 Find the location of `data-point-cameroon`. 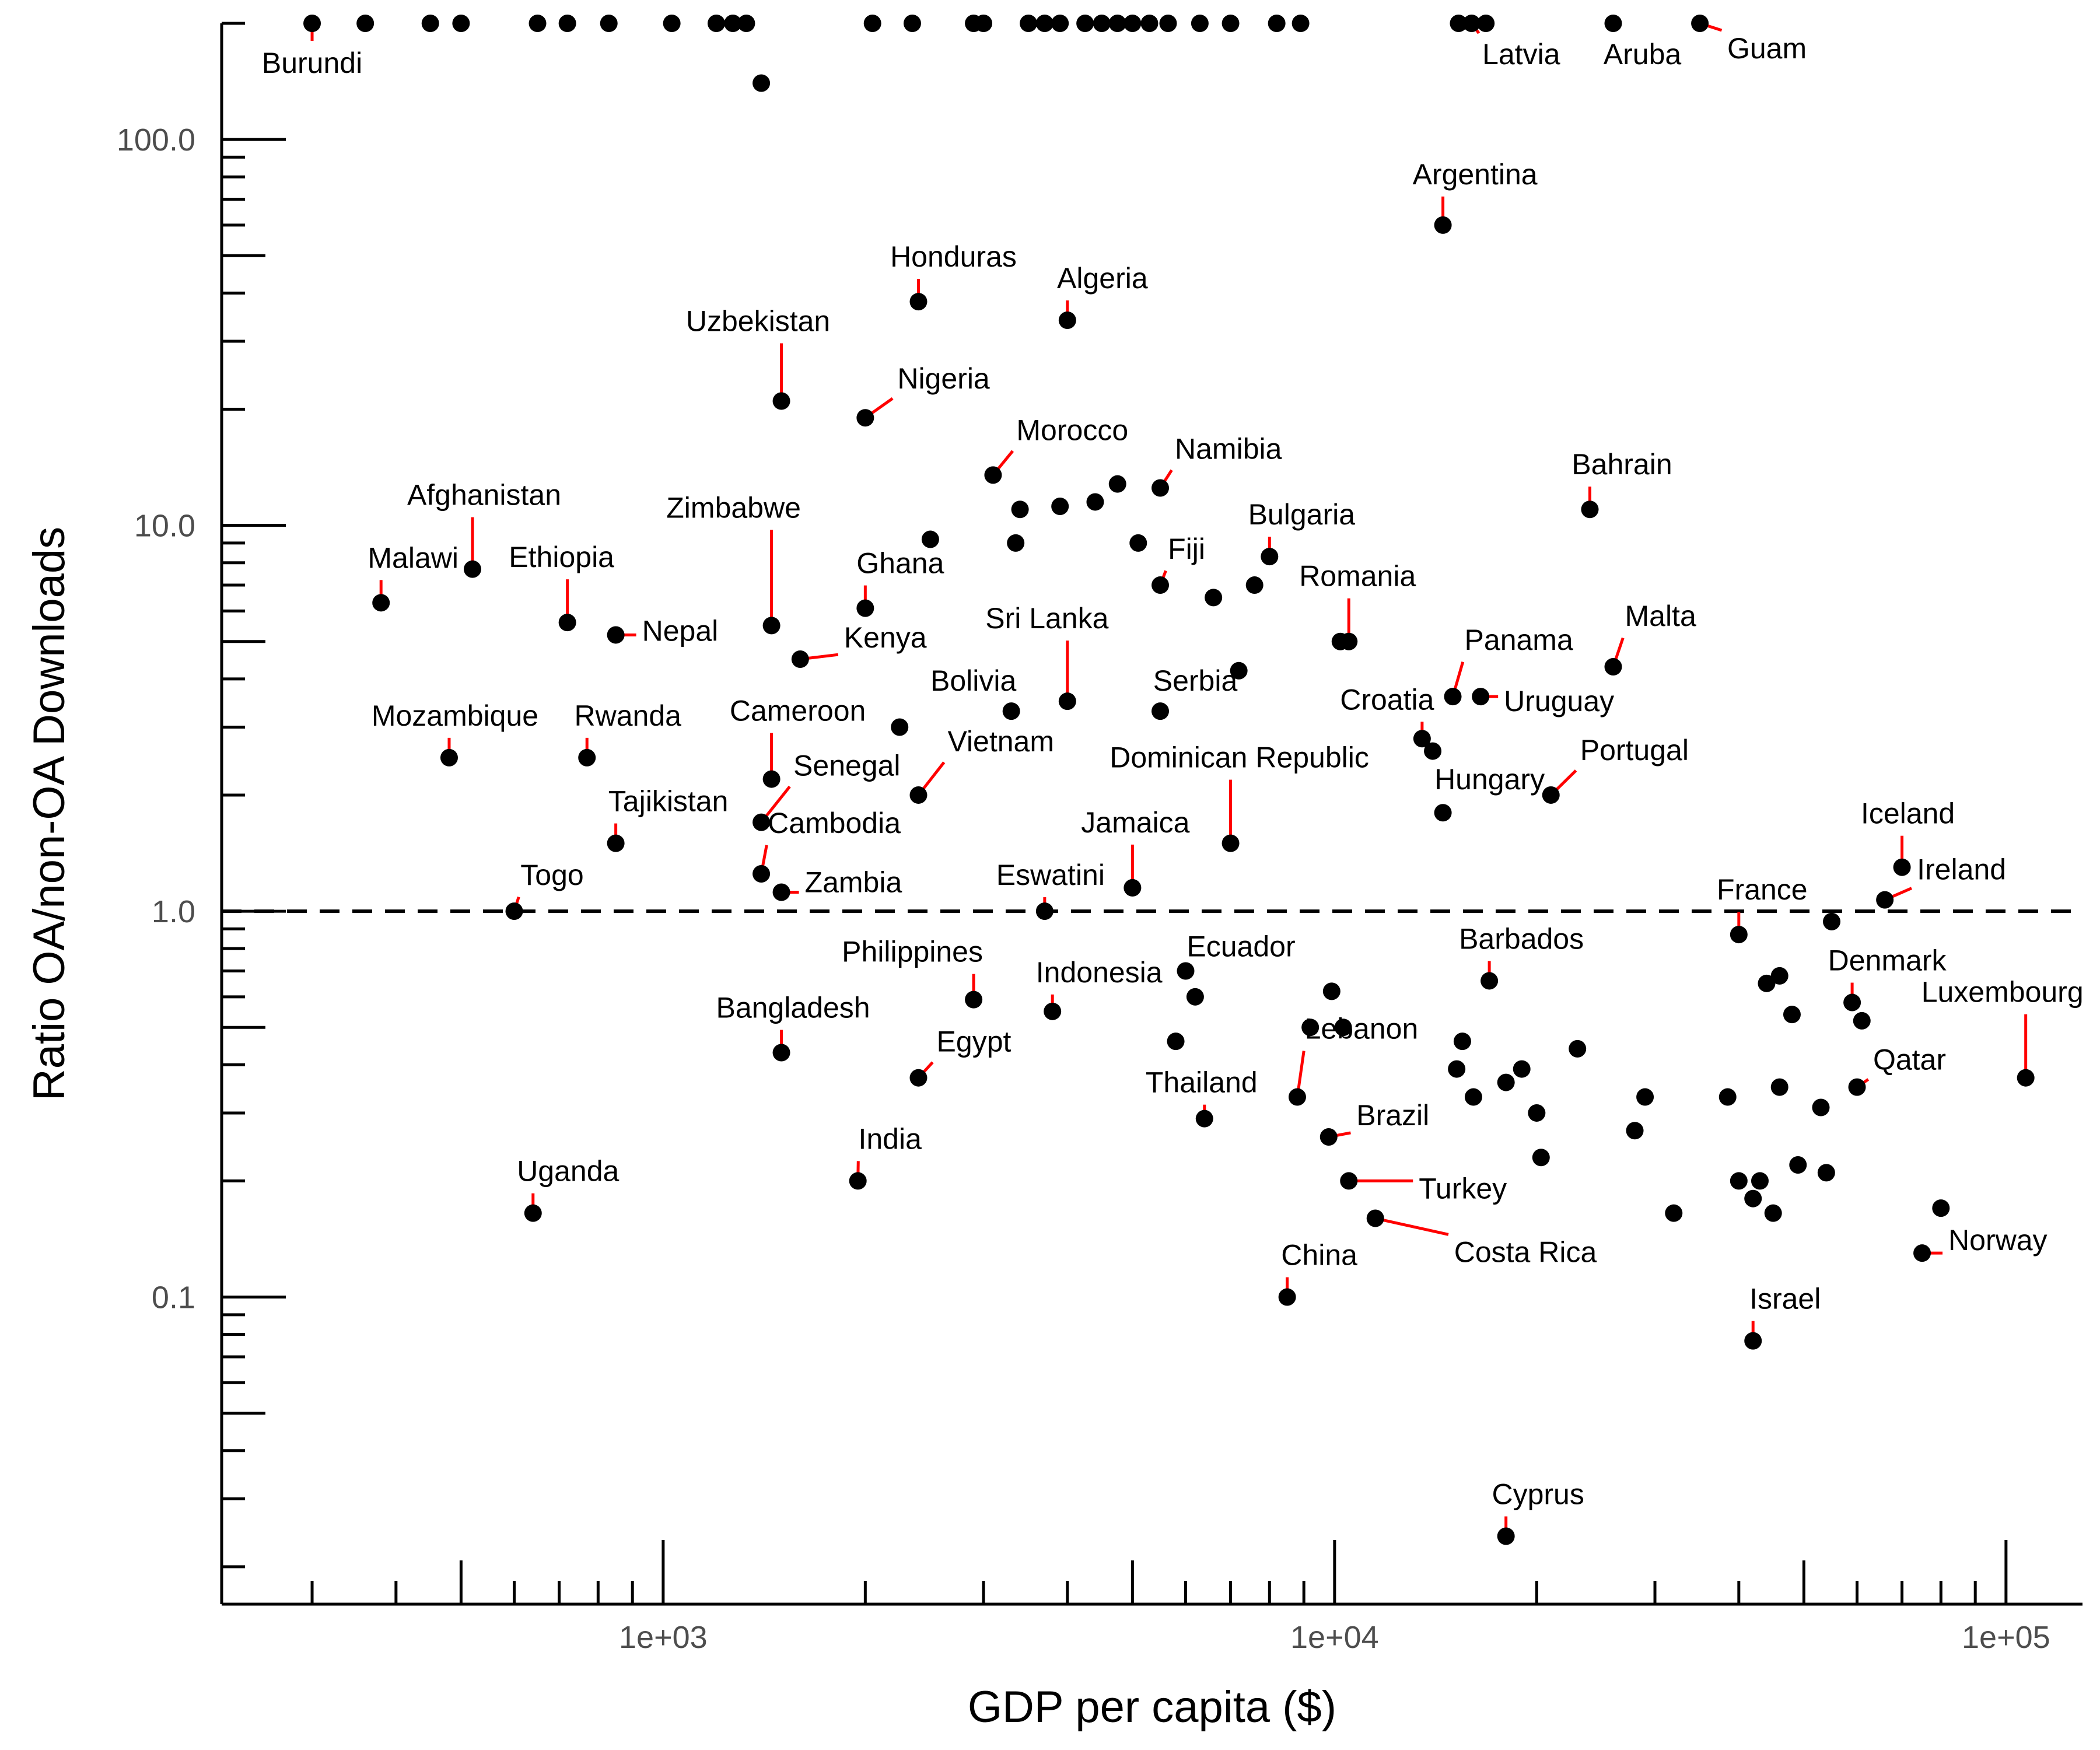

data-point-cameroon is located at coordinates (771, 779).